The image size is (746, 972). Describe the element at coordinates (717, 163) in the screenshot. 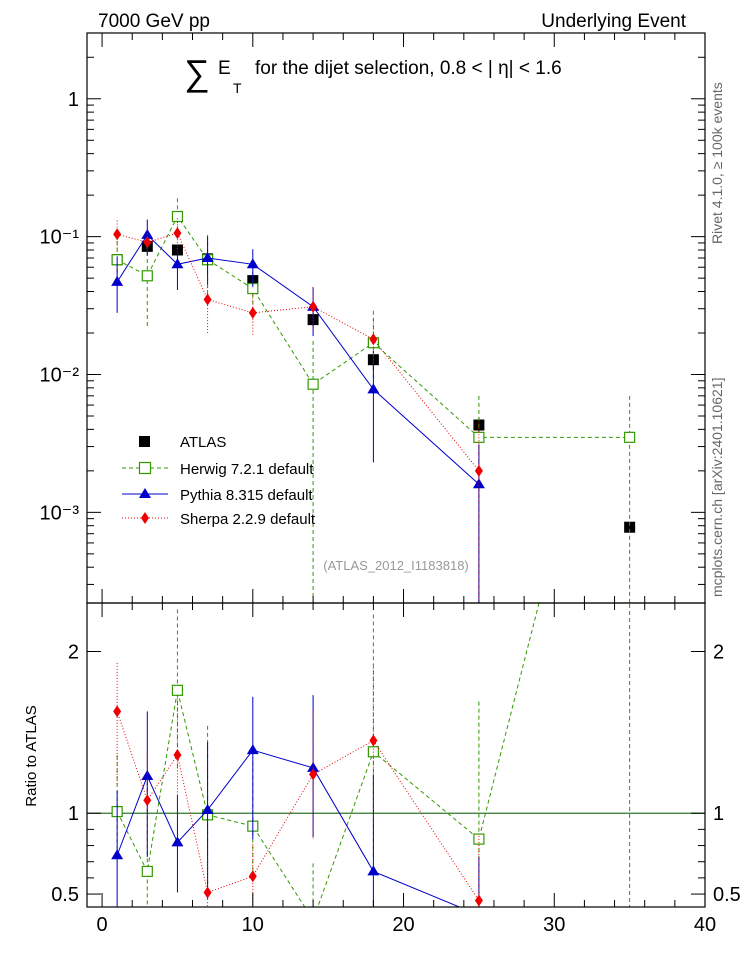

I see `rivet-version-label: Rivet 4.1.0, ≥ 100k events` at that location.